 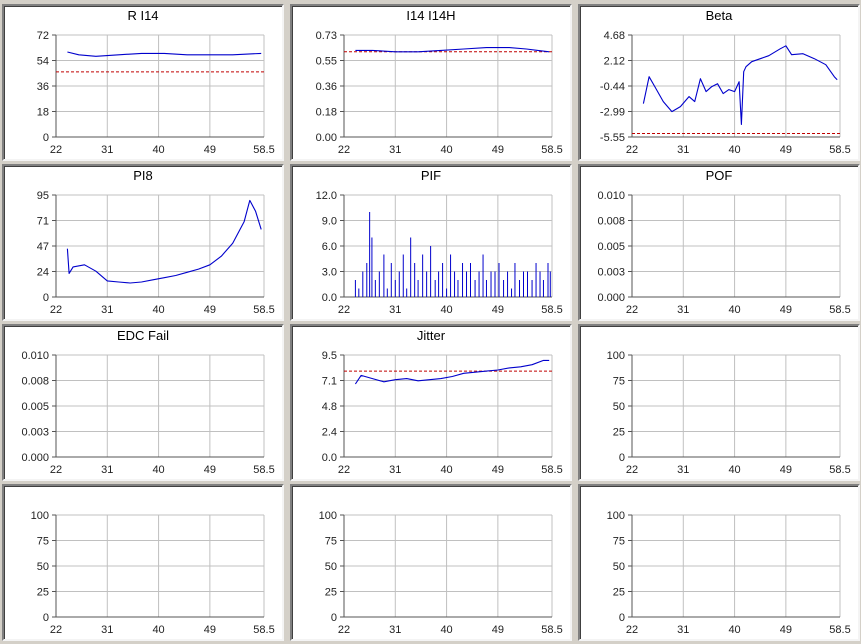 I want to click on chart-title: I14 I14H, so click(x=431, y=15).